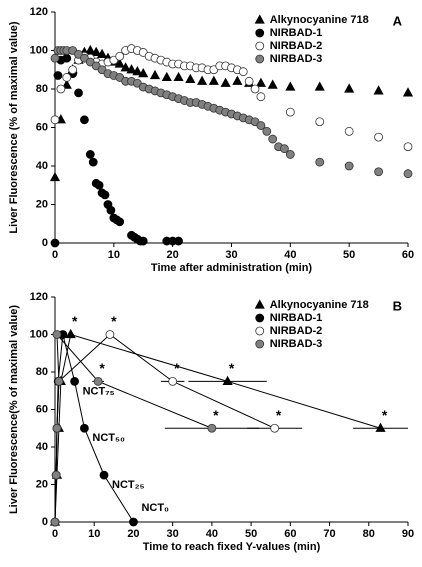 Image resolution: width=422 pixels, height=567 pixels. I want to click on legend-label: Alkynocyanine 718, so click(319, 305).